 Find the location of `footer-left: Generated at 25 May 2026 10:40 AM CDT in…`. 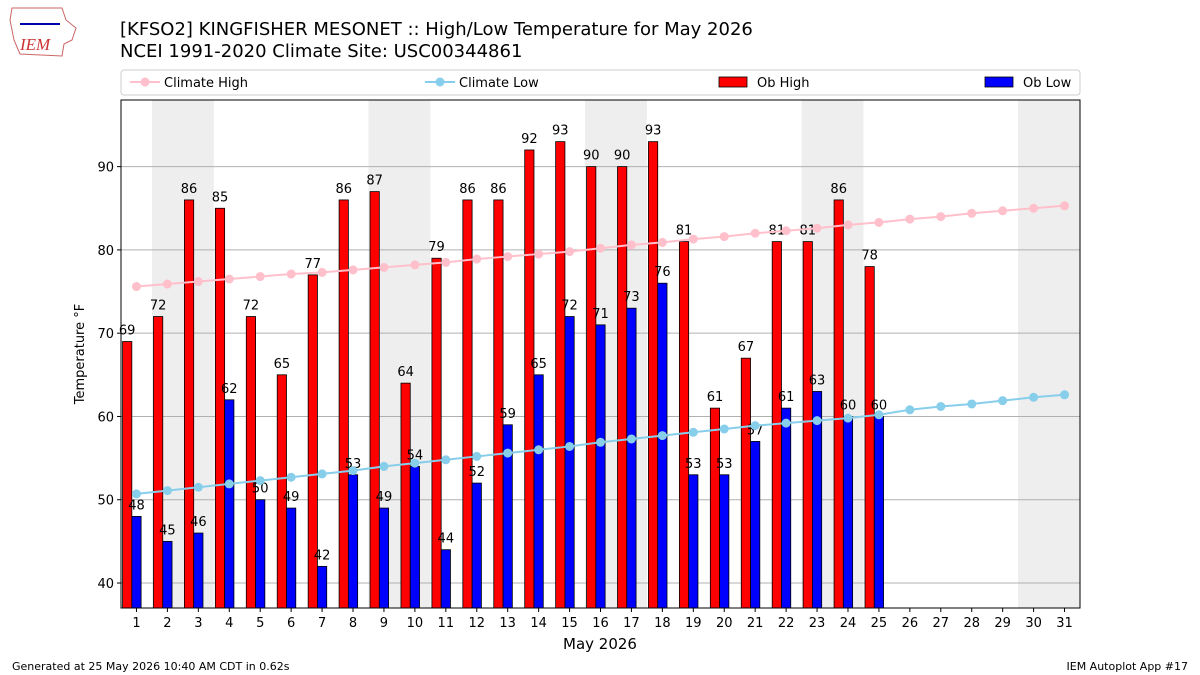

footer-left: Generated at 25 May 2026 10:40 AM CDT in… is located at coordinates (151, 666).